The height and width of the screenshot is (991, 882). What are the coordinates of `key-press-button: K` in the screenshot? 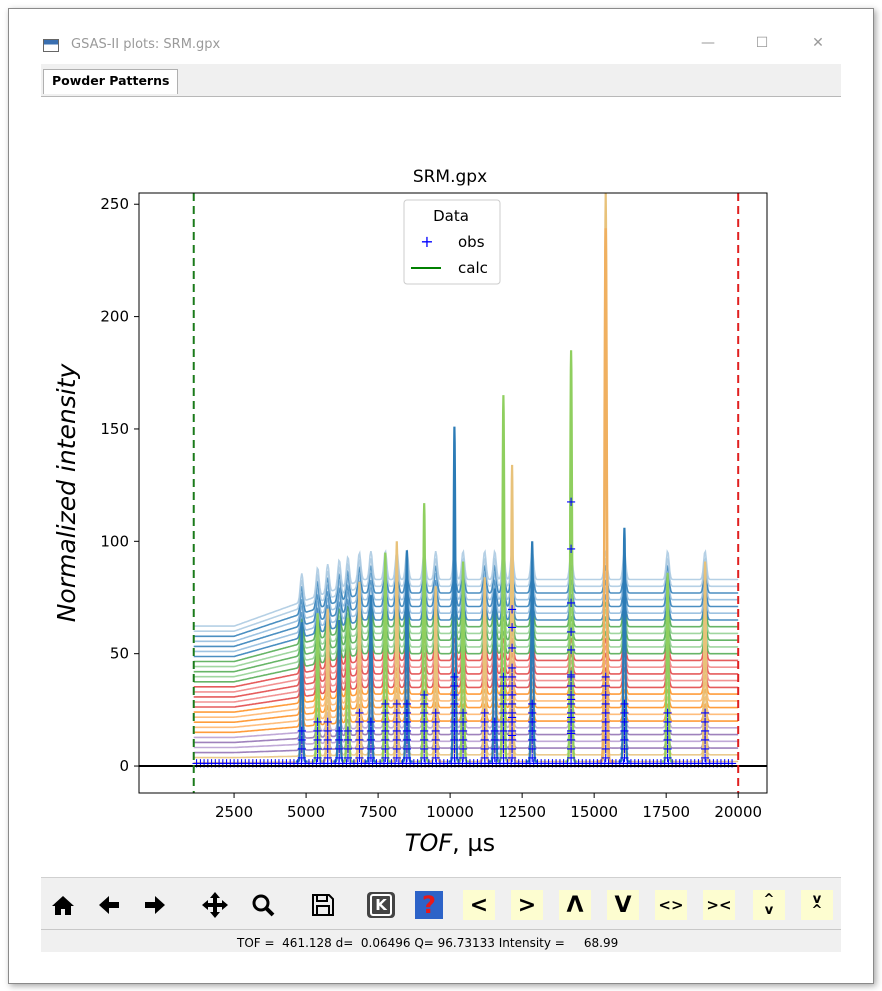 It's located at (381, 905).